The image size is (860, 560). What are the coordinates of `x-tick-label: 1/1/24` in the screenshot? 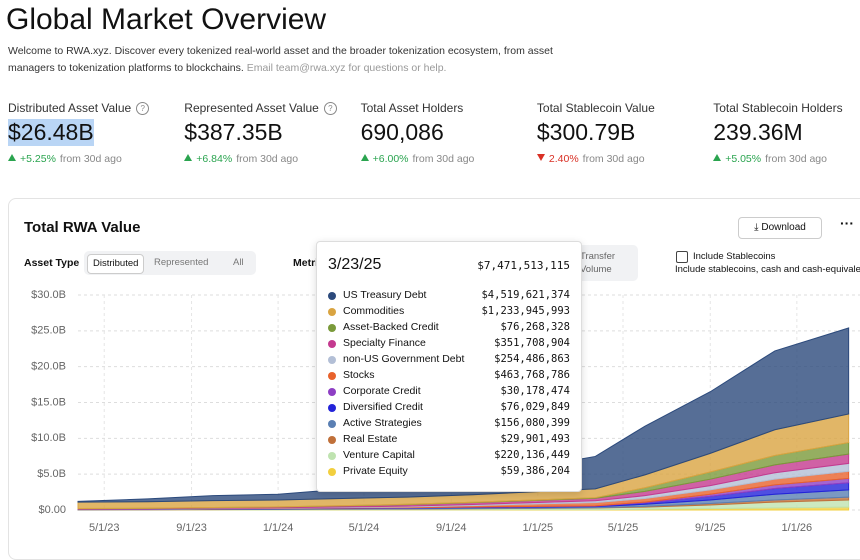 It's located at (278, 528).